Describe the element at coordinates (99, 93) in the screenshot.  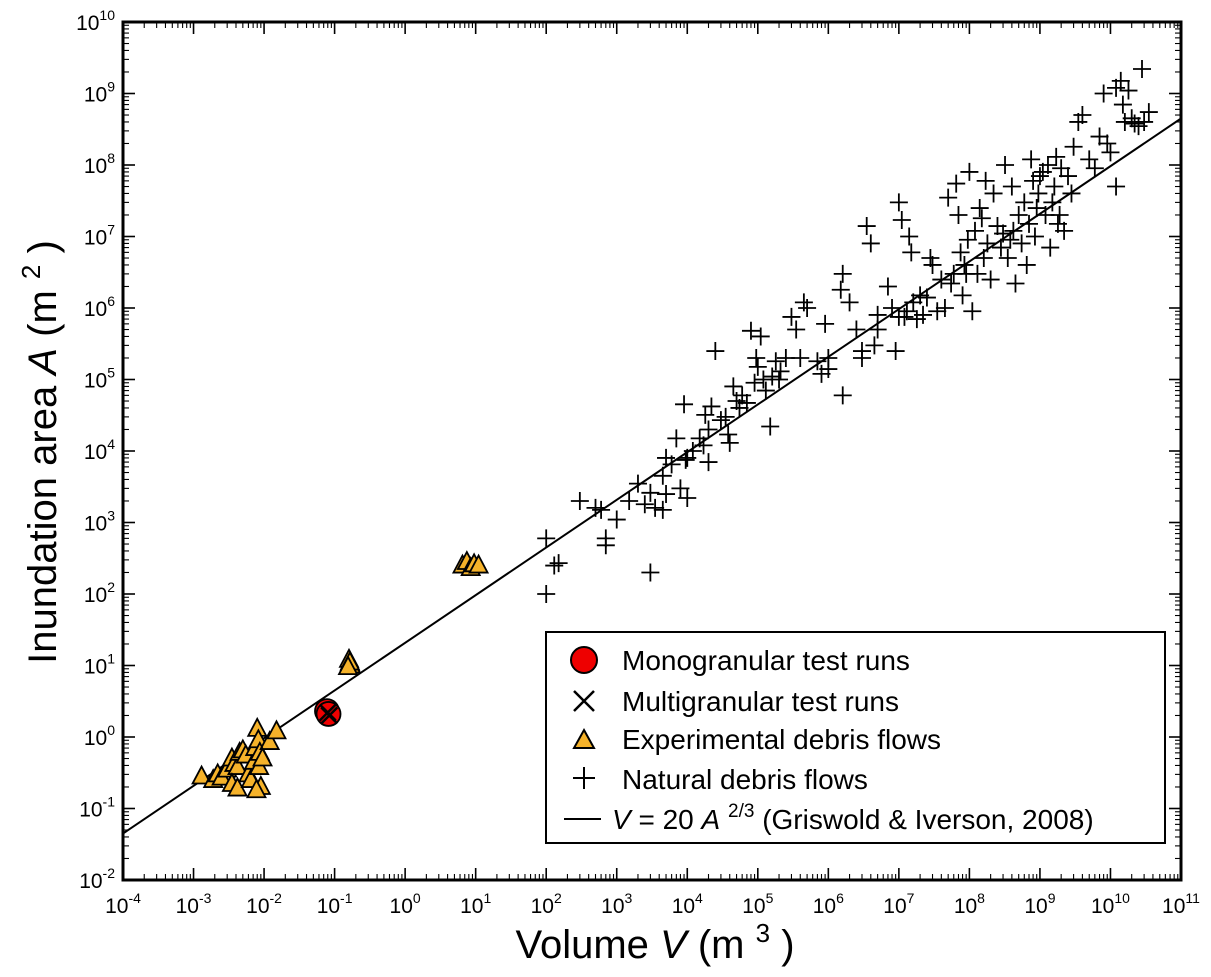
I see `y-tick-label: 10⁹` at that location.